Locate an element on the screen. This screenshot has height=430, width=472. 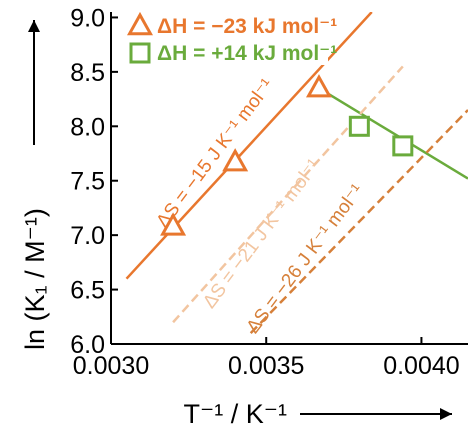
y-tick-label: 7.5 is located at coordinates (87, 182).